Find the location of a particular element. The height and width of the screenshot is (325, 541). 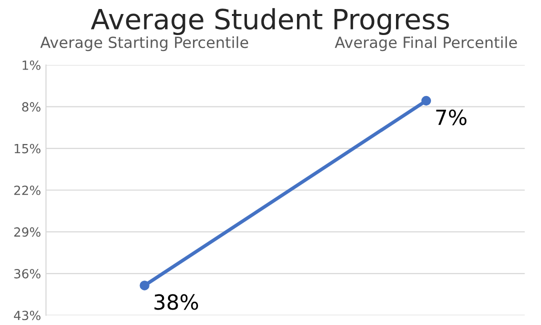

chart-title: Average Student Progress is located at coordinates (269, 22).